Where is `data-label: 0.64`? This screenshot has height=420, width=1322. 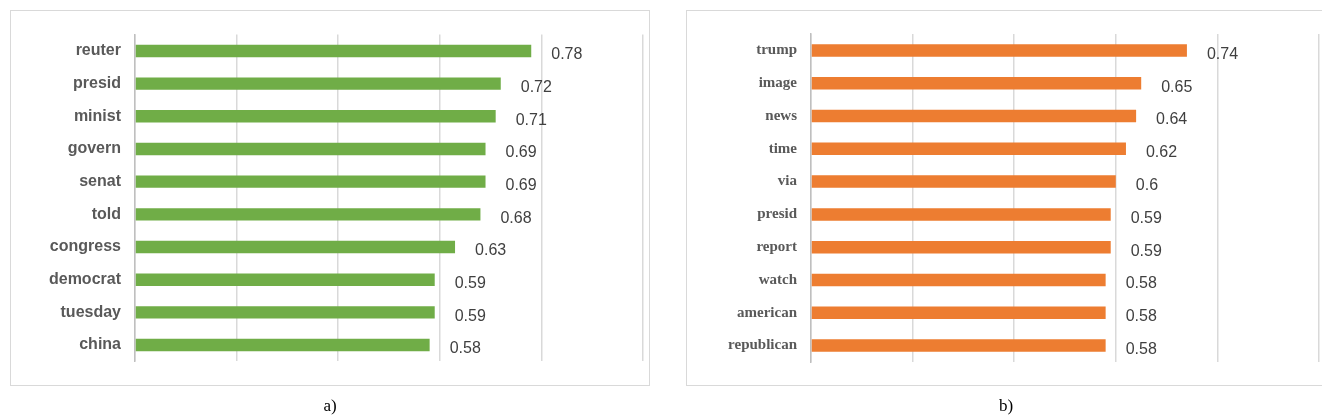 data-label: 0.64 is located at coordinates (1172, 119).